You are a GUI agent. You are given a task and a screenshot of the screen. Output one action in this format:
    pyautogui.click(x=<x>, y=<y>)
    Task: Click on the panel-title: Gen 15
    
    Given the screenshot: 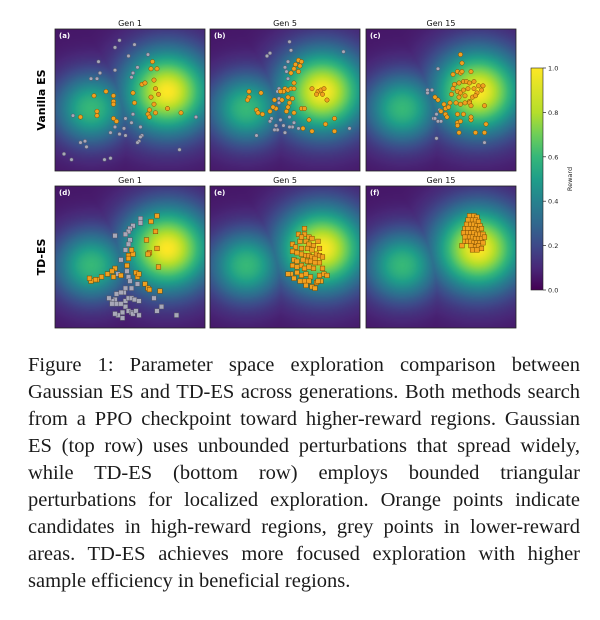 What is the action you would take?
    pyautogui.click(x=441, y=23)
    